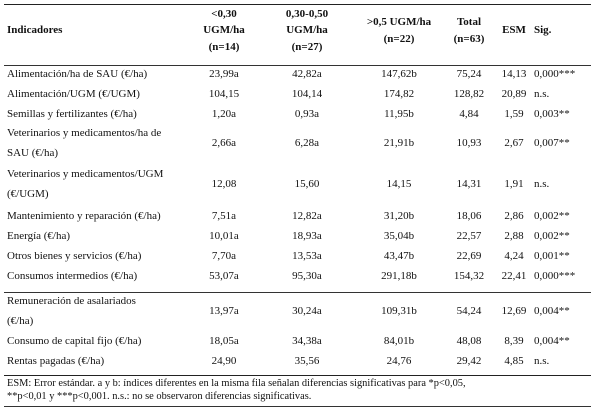 The height and width of the screenshot is (411, 595). Describe the element at coordinates (514, 276) in the screenshot. I see `value-esm: 22,41` at that location.